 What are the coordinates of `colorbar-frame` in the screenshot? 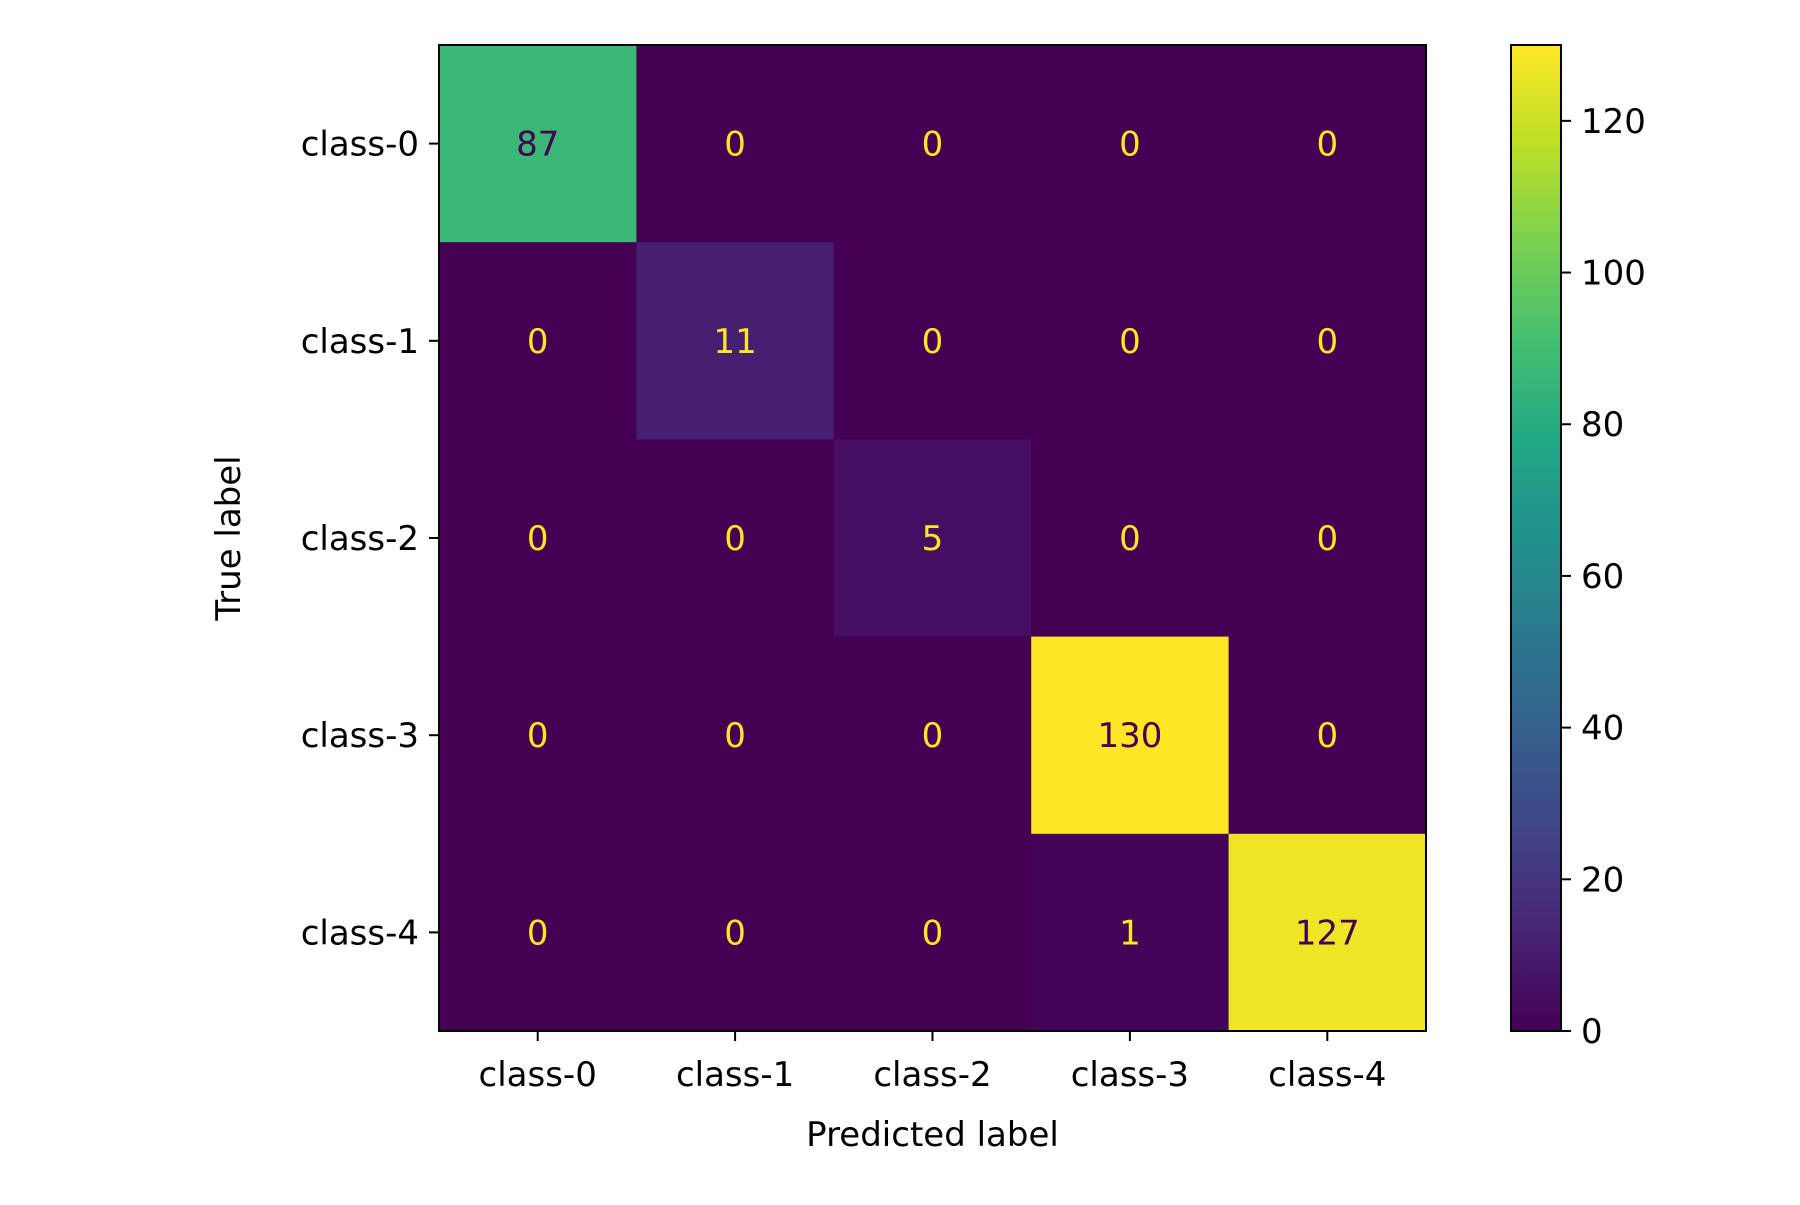 It's located at (1536, 538).